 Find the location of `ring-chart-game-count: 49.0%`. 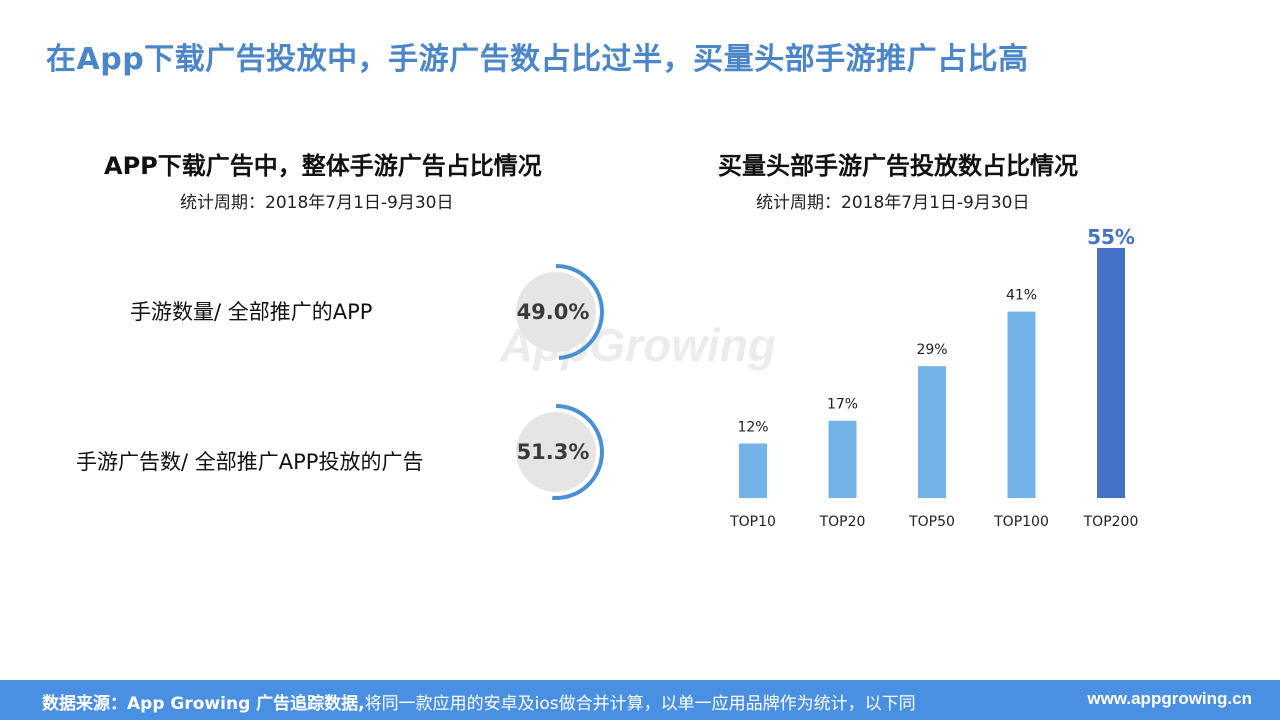

ring-chart-game-count: 49.0% is located at coordinates (560, 312).